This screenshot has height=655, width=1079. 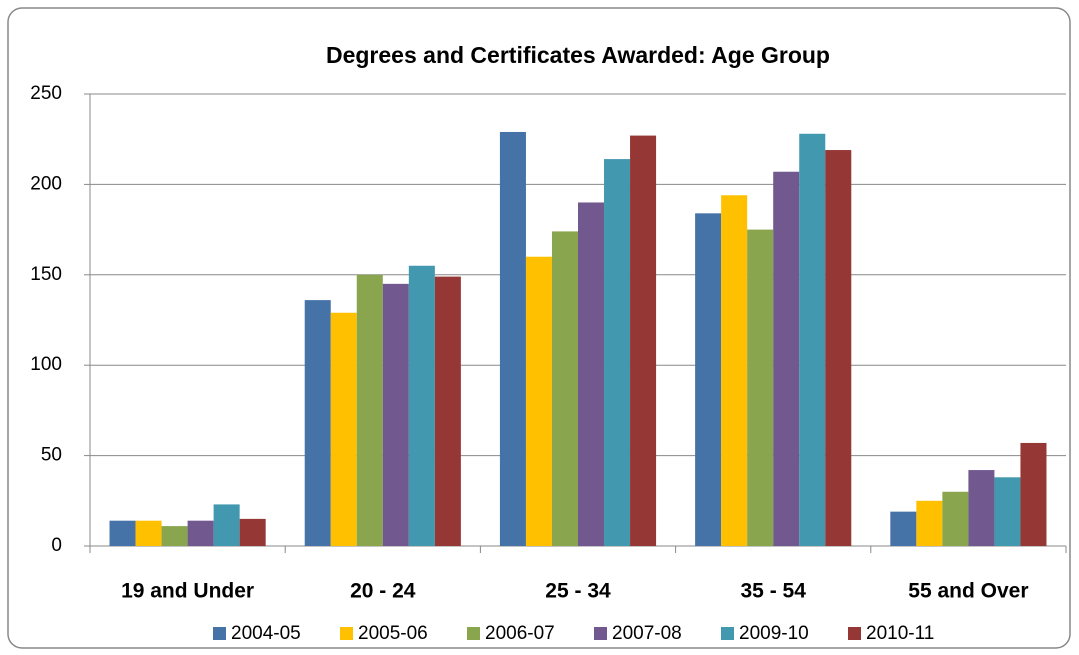 I want to click on y-tick-label: 100, so click(x=46, y=364).